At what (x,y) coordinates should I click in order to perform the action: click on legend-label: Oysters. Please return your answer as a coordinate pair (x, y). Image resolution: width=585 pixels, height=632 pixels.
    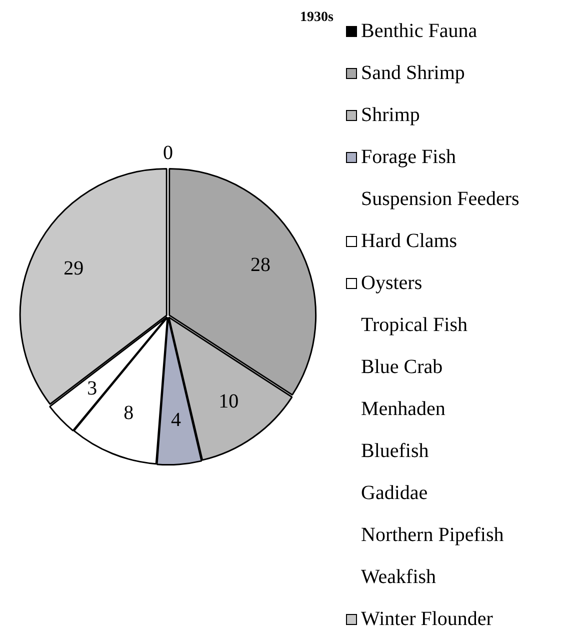
    Looking at the image, I should click on (391, 283).